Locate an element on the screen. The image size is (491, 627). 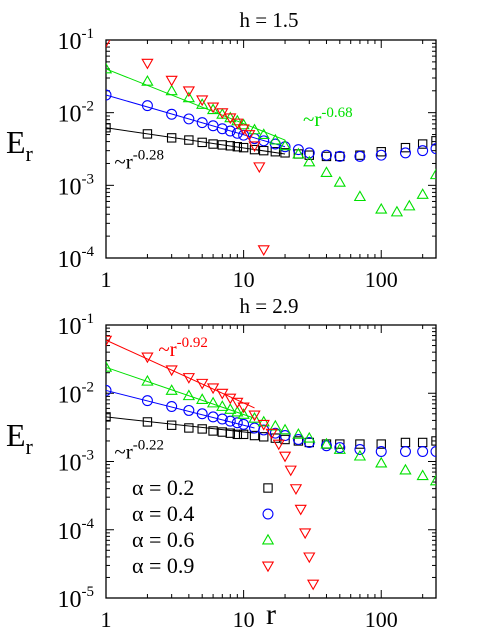
legend-entry: α = 0.6 is located at coordinates (203, 539).